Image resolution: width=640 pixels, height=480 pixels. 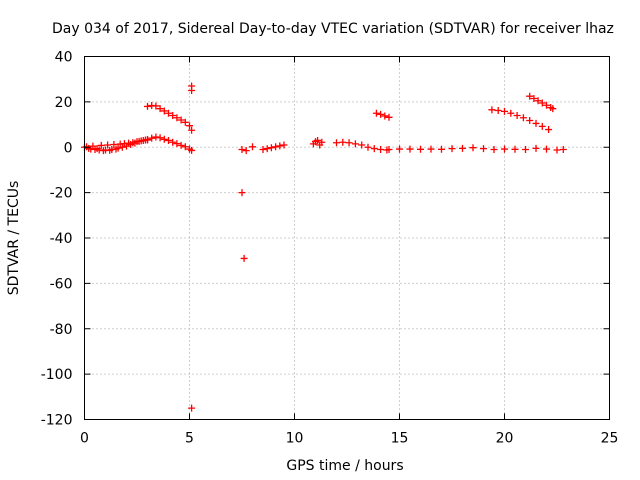 I want to click on x-tick-label: 10, so click(x=295, y=439).